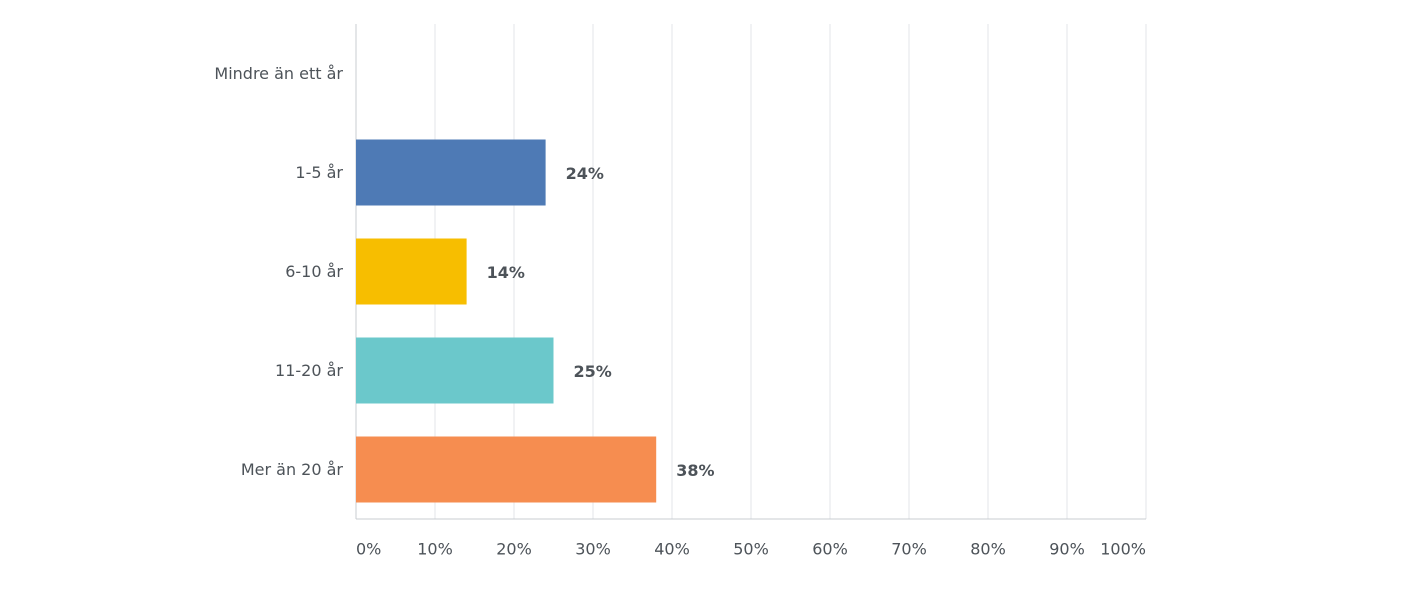 This screenshot has width=1420, height=600. I want to click on x-tick-label: 10%, so click(435, 549).